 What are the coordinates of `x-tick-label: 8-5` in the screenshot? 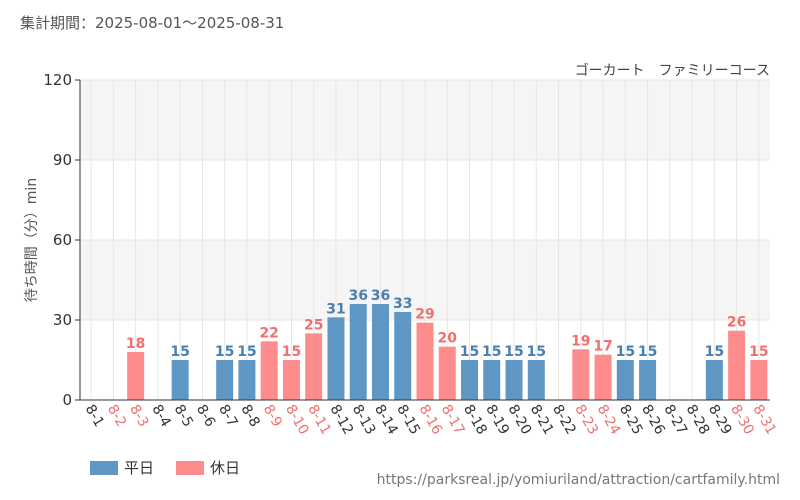 It's located at (183, 416).